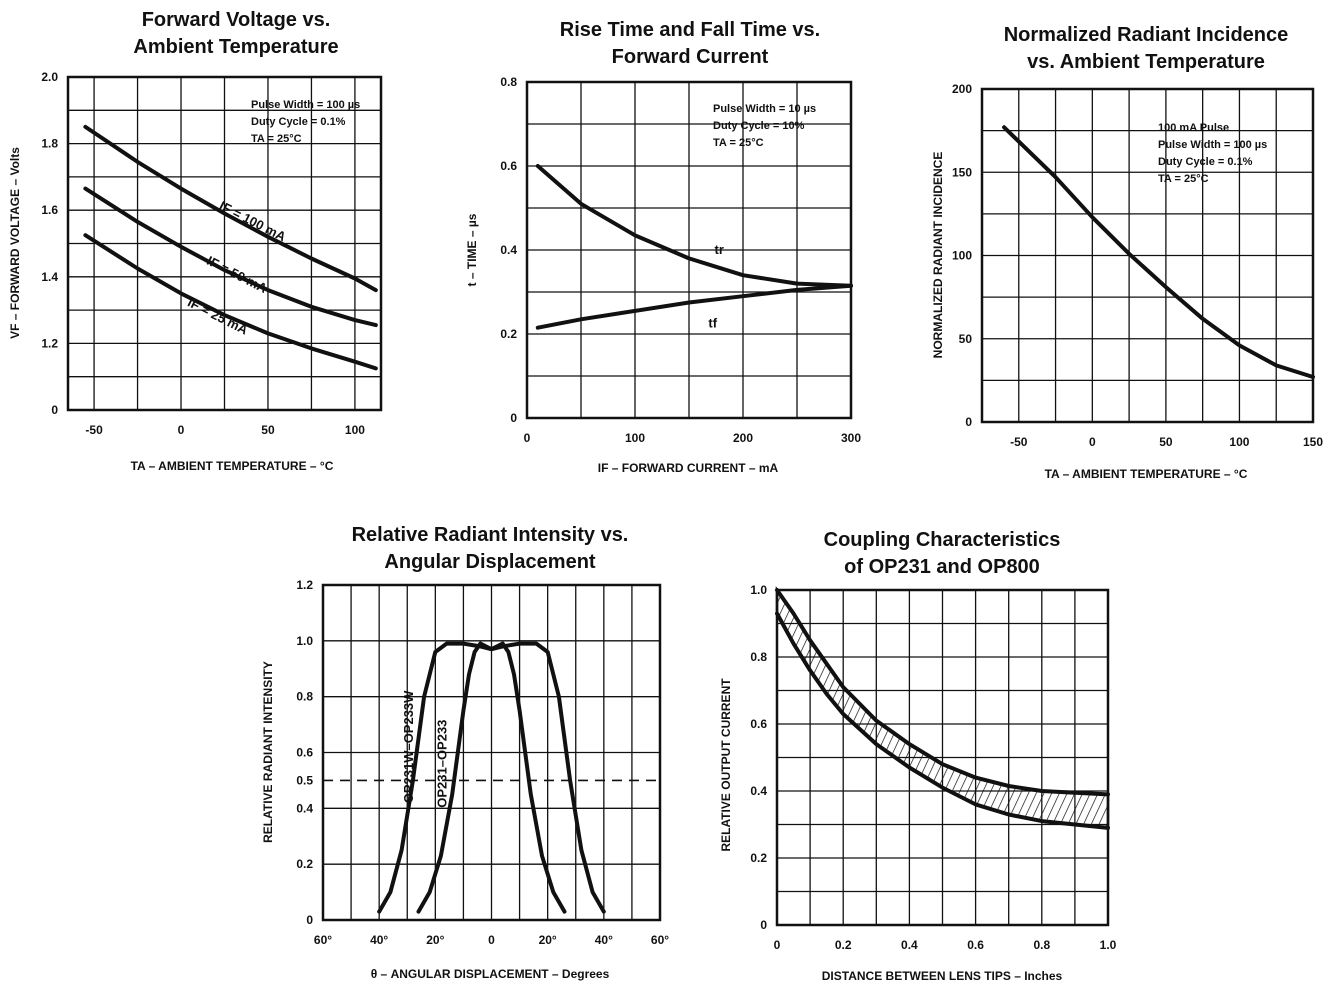 The width and height of the screenshot is (1326, 985). What do you see at coordinates (688, 468) in the screenshot?
I see `x-axis-label: IF – FORWARD CURRENT – mA` at bounding box center [688, 468].